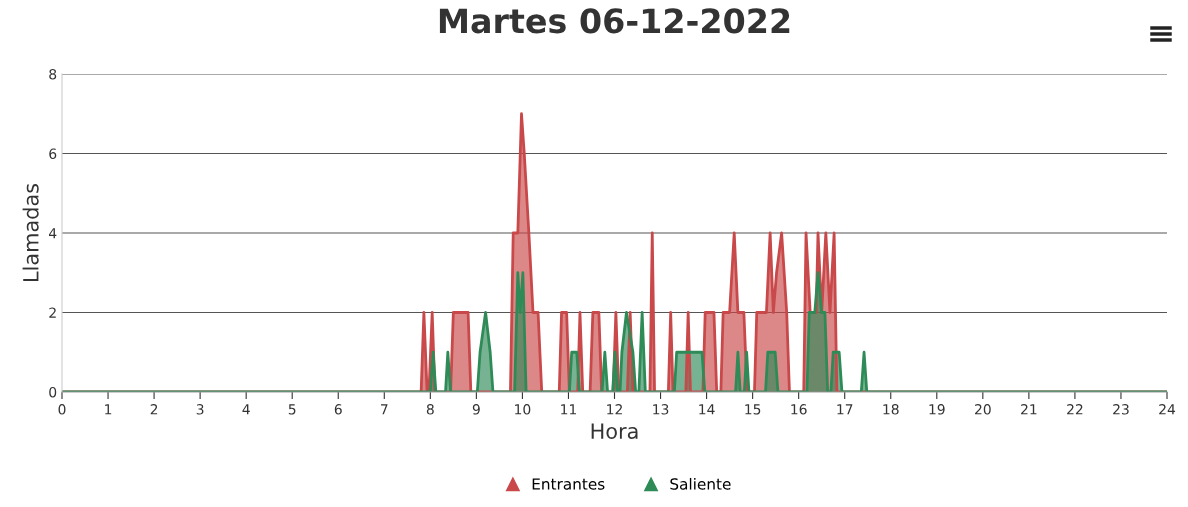  Describe the element at coordinates (52, 312) in the screenshot. I see `y-tick-label: 2` at that location.